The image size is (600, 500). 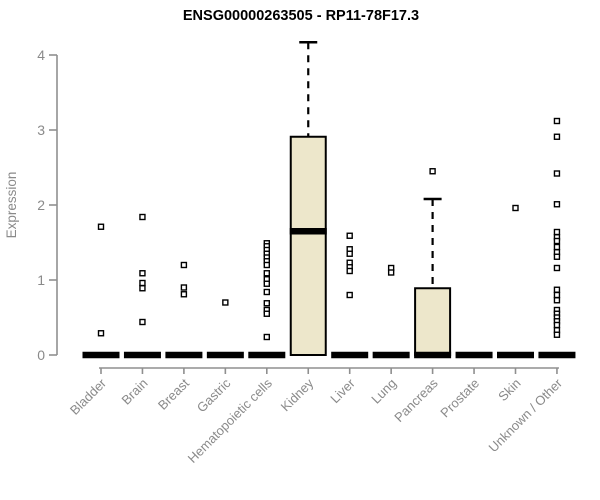 What do you see at coordinates (88, 396) in the screenshot?
I see `x-tick-label: Bladder` at bounding box center [88, 396].